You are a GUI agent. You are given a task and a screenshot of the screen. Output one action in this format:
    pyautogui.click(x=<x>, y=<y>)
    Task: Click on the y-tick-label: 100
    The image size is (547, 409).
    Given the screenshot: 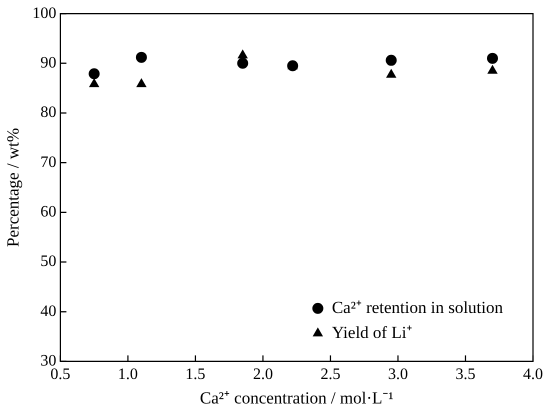 What is the action you would take?
    pyautogui.click(x=44, y=13)
    